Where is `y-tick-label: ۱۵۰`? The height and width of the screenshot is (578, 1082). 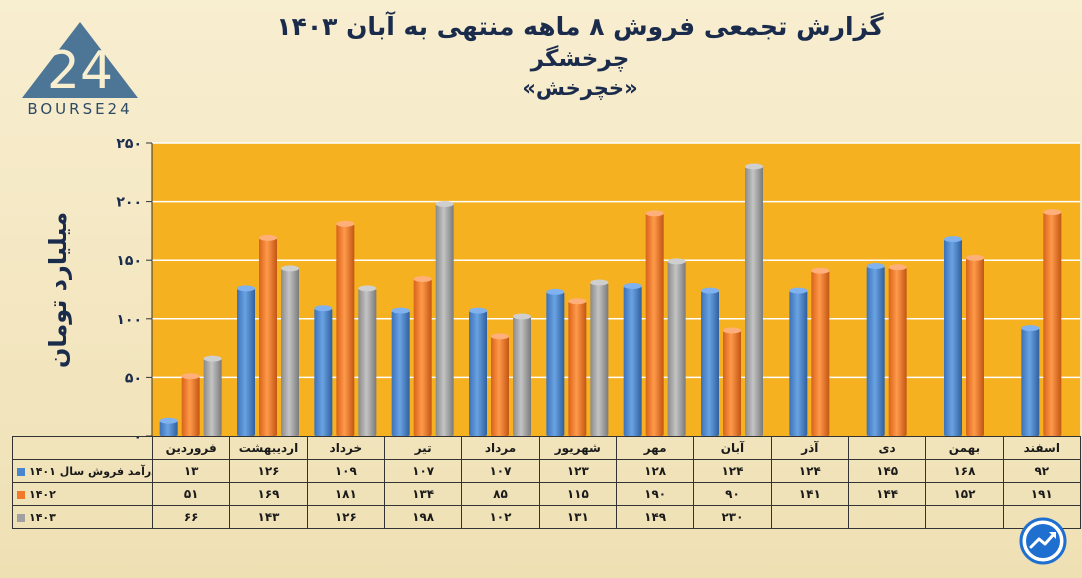
y-tick-label: ۱۵۰ is located at coordinates (129, 261).